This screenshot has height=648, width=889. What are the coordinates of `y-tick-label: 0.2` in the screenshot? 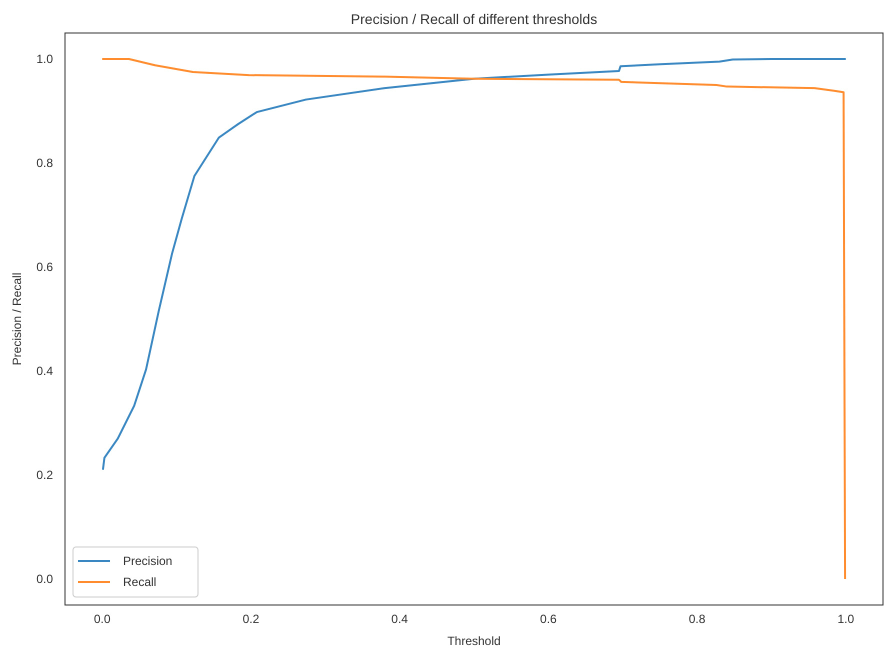 It's located at (45, 475).